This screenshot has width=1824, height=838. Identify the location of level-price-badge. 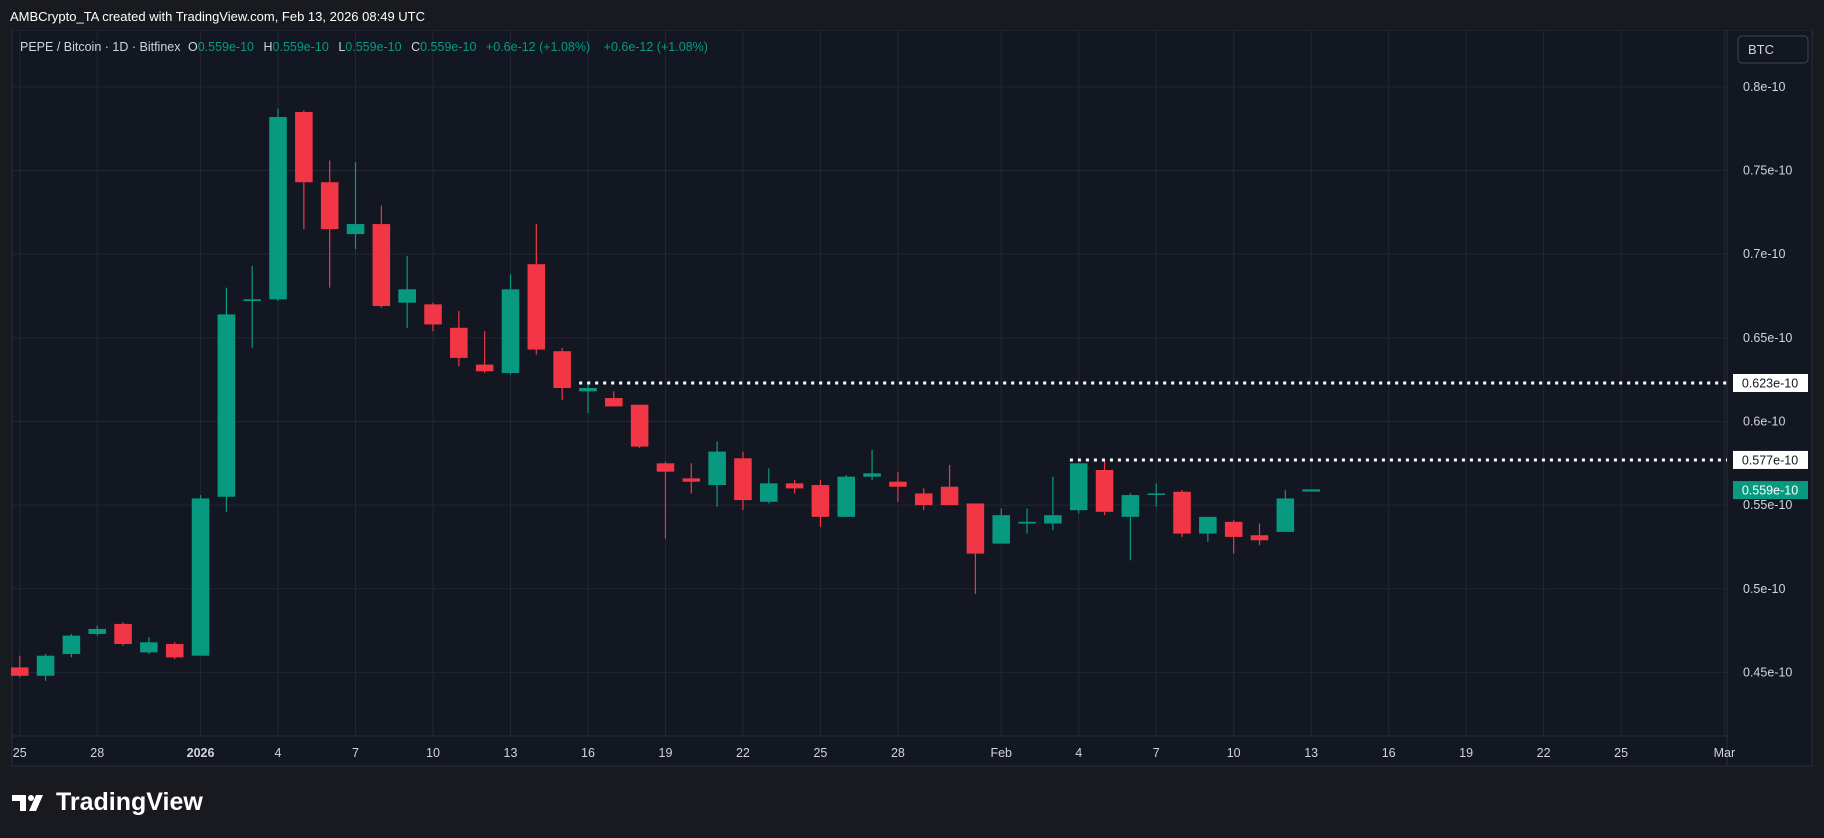
(1770, 459).